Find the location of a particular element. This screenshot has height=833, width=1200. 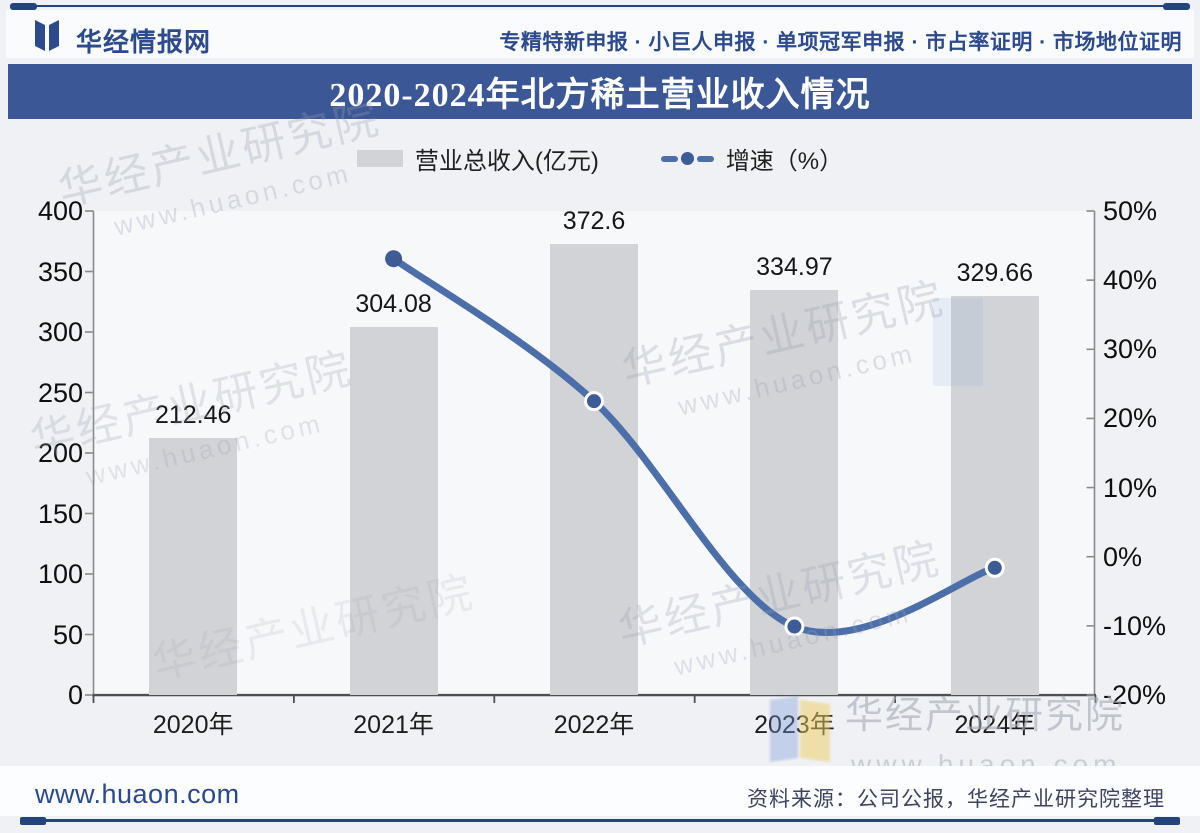

left-axis-tick-label: 150 is located at coordinates (60, 513).